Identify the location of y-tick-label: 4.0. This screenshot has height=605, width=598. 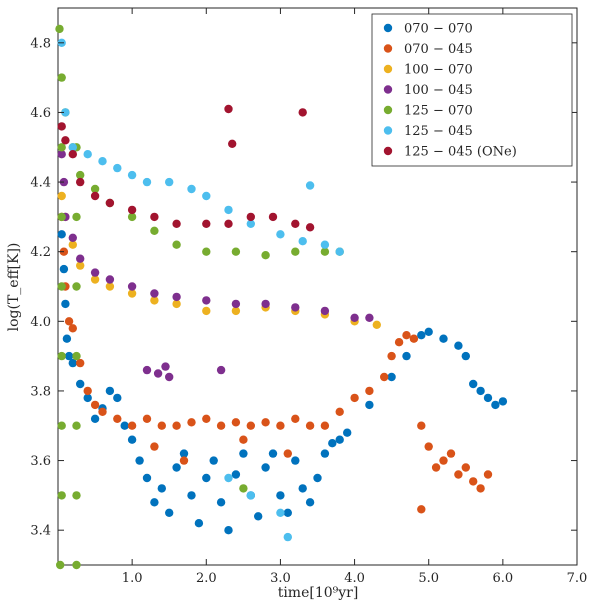
(40, 322).